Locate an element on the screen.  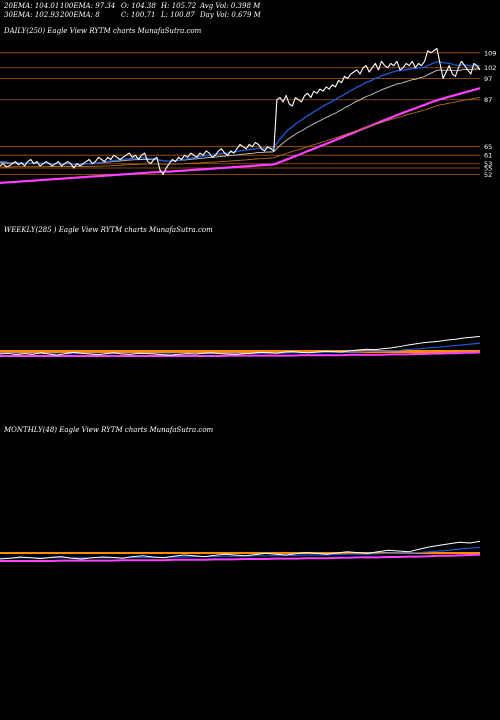
high-label: H: 105.72 is located at coordinates (179, 6).